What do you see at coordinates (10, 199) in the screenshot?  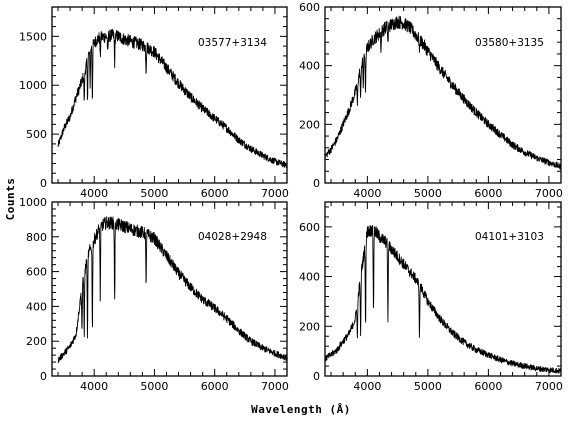 I see `y-axis-label: Counts` at bounding box center [10, 199].